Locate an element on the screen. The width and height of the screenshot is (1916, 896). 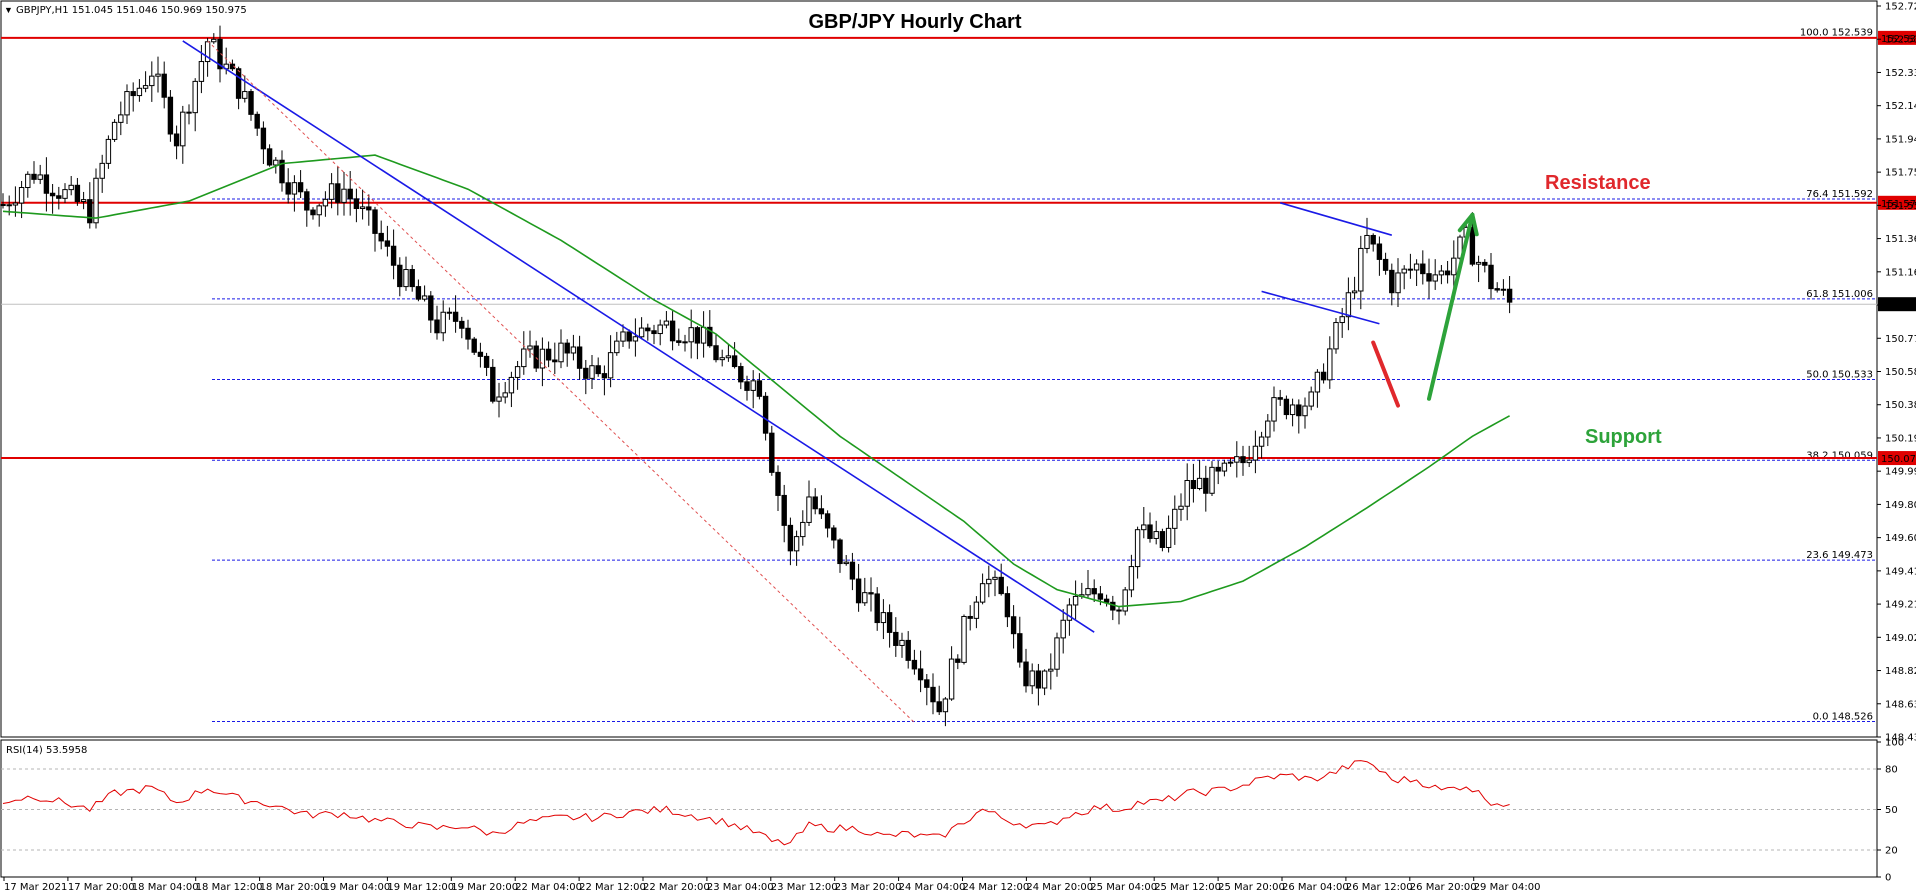
rsi-tick-label: 0 is located at coordinates (1888, 878).